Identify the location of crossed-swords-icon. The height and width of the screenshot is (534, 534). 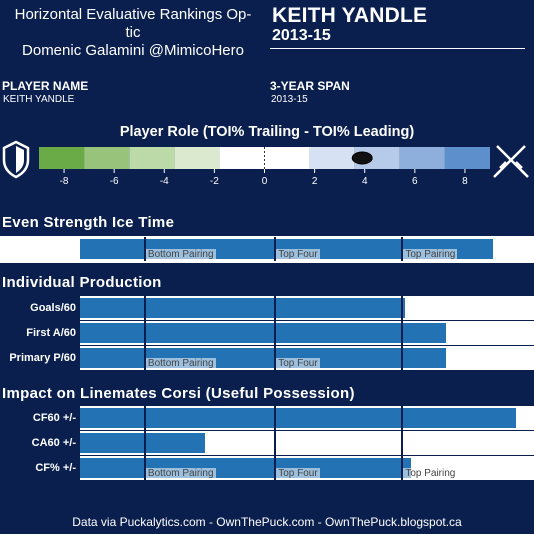
(511, 161).